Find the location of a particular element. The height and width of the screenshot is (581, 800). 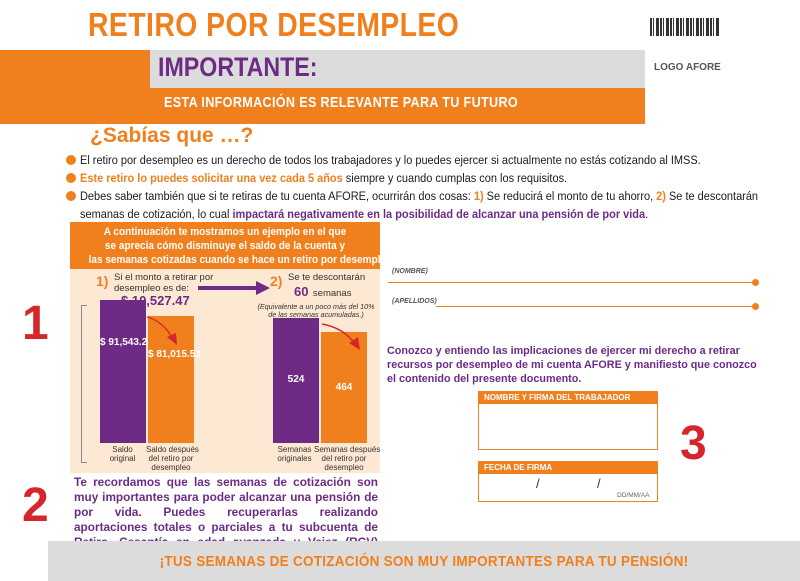

name-input is located at coordinates (572, 282).